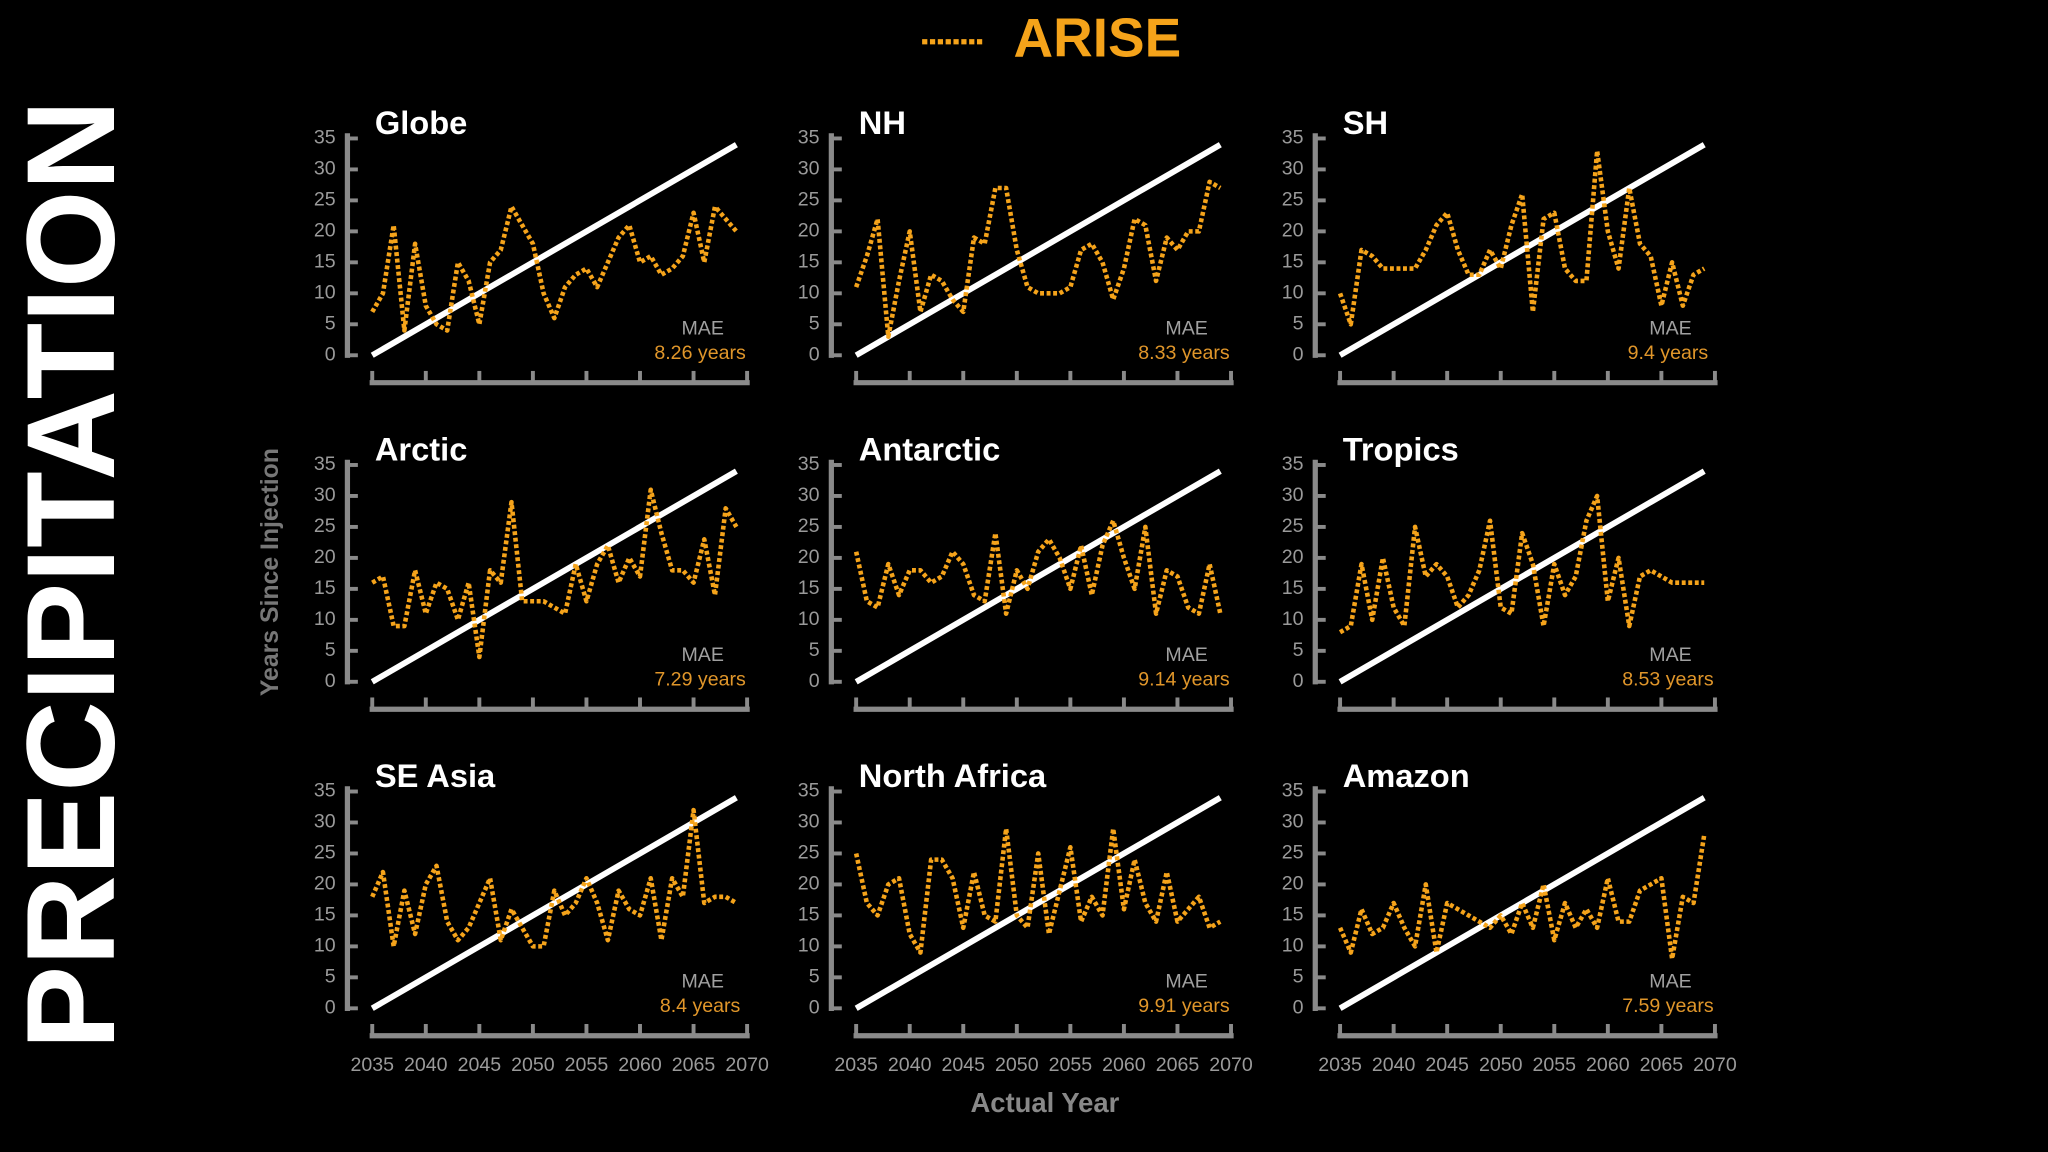 Image resolution: width=2048 pixels, height=1152 pixels. What do you see at coordinates (1098, 37) in the screenshot?
I see `legend-label: ARISE` at bounding box center [1098, 37].